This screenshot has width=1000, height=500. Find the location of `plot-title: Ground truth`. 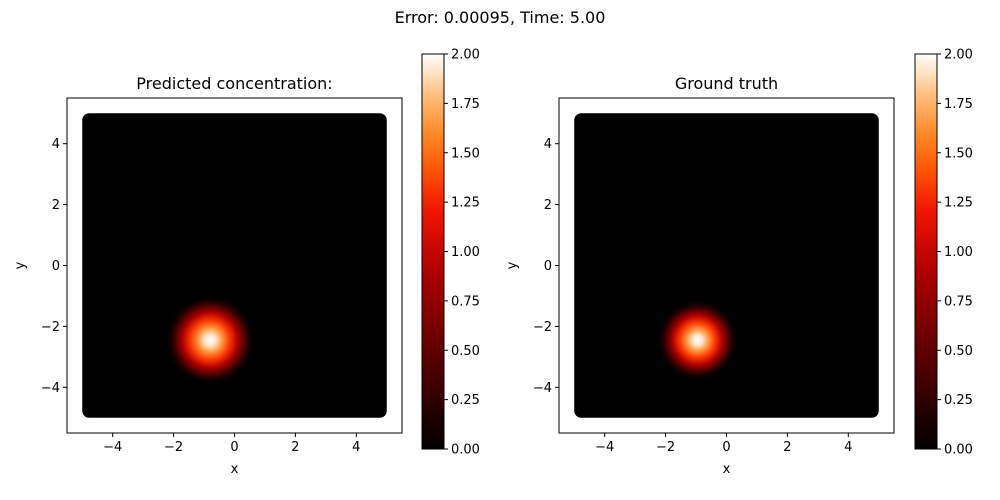

plot-title: Ground truth is located at coordinates (726, 83).